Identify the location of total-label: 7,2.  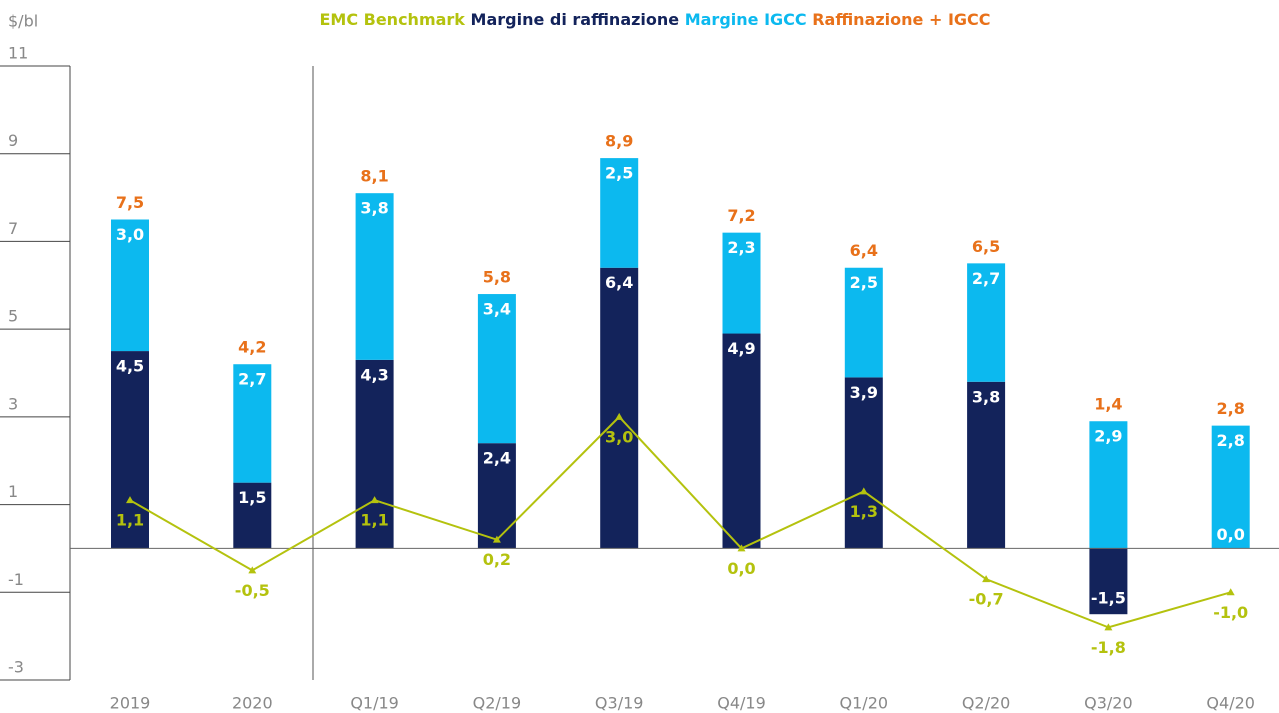
(741, 215).